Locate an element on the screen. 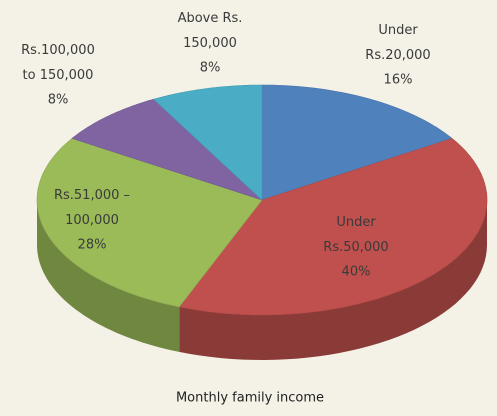 Image resolution: width=497 pixels, height=416 pixels. value-label: 28% is located at coordinates (92, 245).